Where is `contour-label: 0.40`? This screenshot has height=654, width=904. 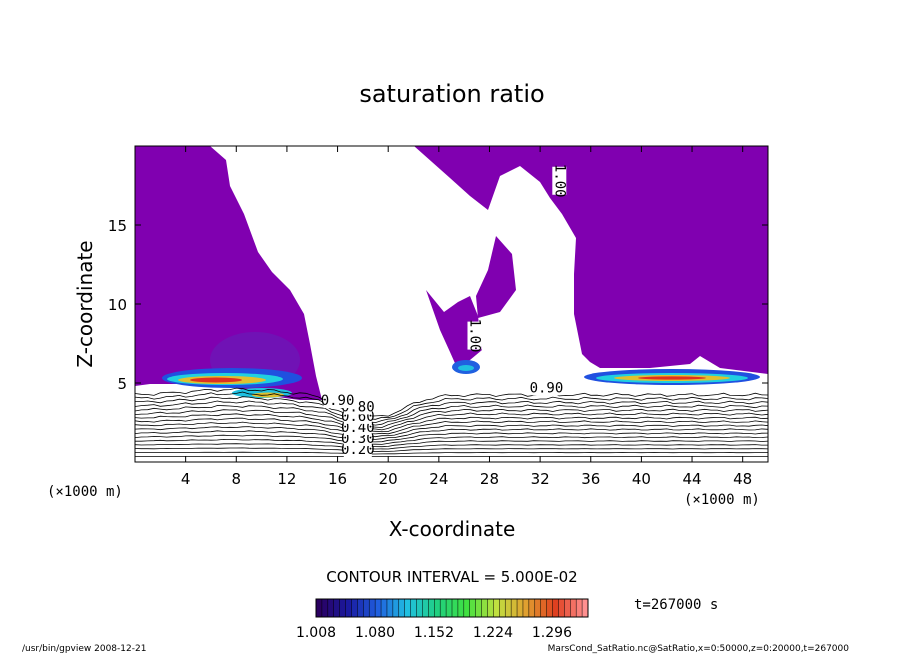 contour-label: 0.40 is located at coordinates (358, 428).